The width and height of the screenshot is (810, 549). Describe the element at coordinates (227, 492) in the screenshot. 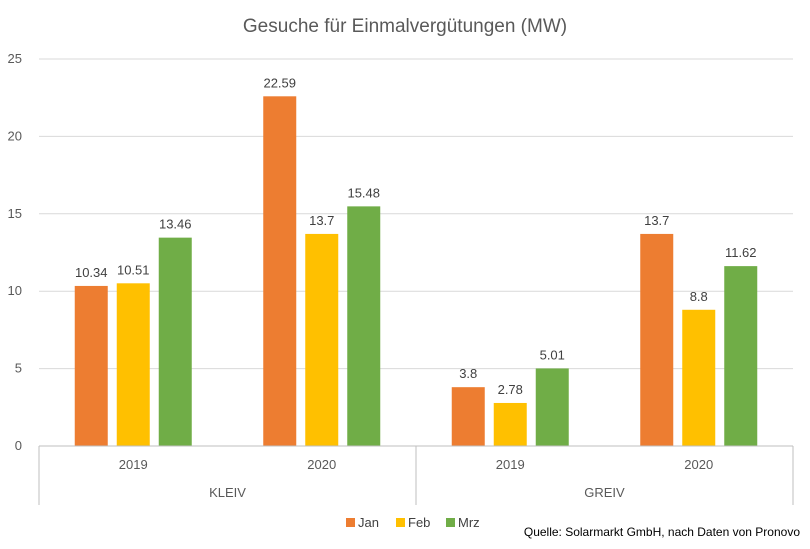

I see `group-label: KLEIV` at that location.